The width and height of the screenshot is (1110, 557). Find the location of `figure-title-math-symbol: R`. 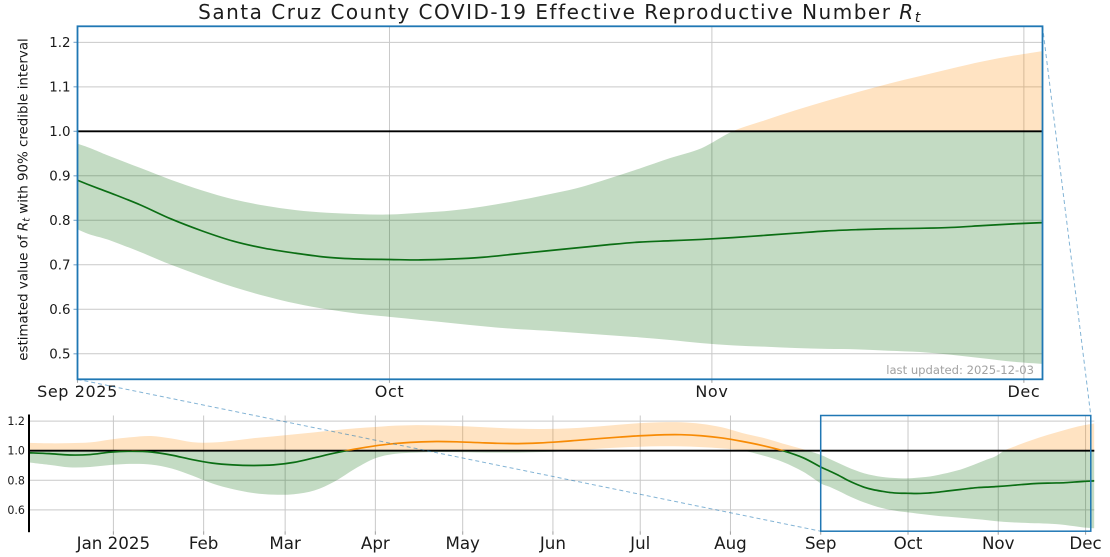

figure-title-math-symbol: R is located at coordinates (907, 12).